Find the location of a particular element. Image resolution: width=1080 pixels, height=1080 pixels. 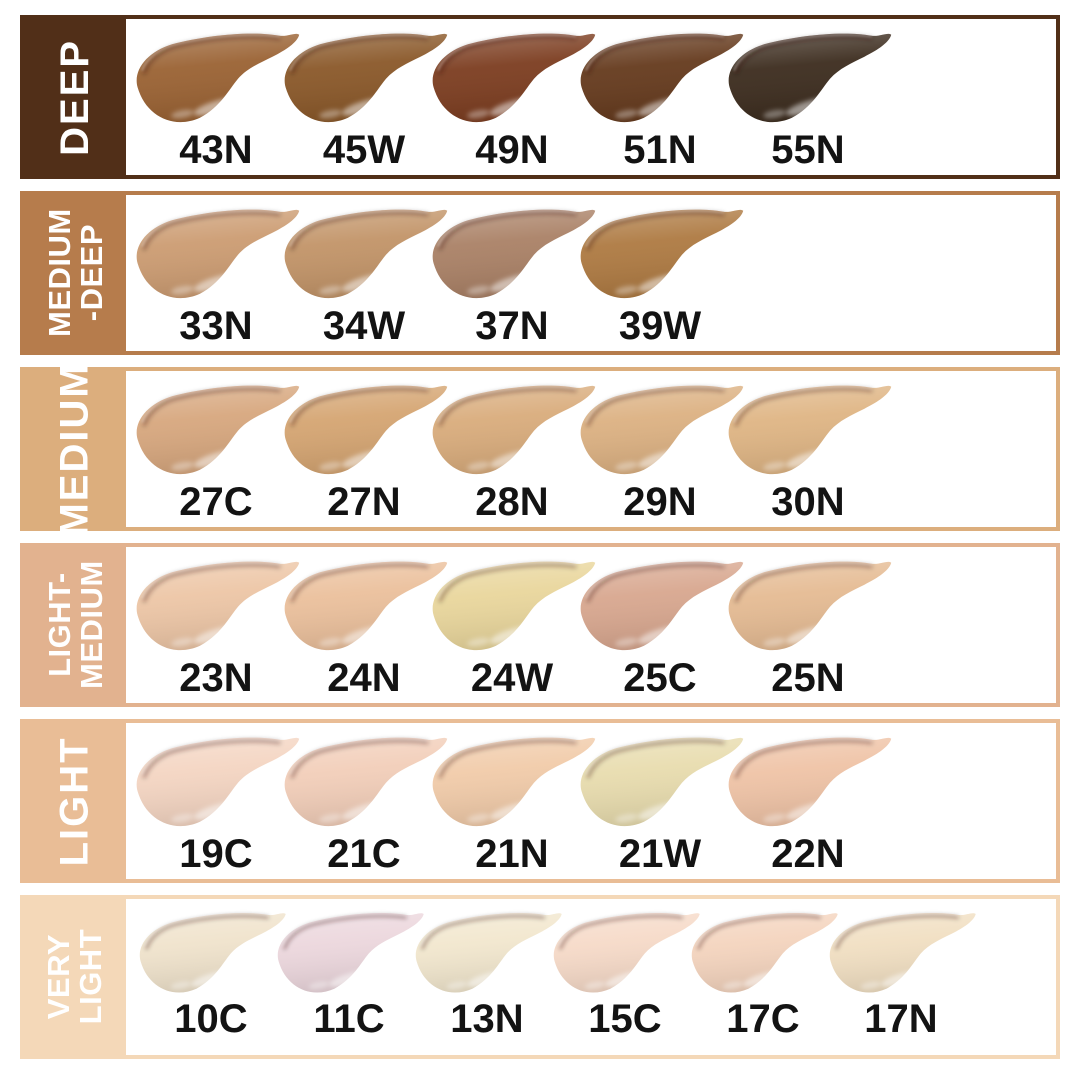

shade-category-row: LIGHT 19C 21C 21N 21W 22N is located at coordinates (540, 801).